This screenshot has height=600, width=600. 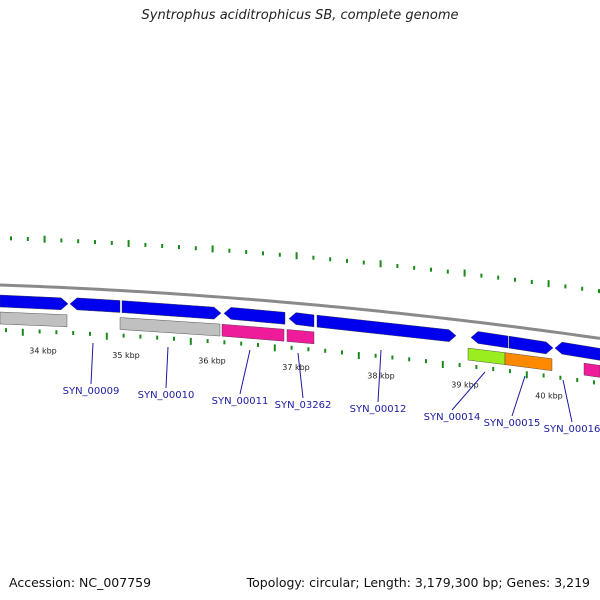 What do you see at coordinates (166, 395) in the screenshot?
I see `gene-label: SYN_00010` at bounding box center [166, 395].